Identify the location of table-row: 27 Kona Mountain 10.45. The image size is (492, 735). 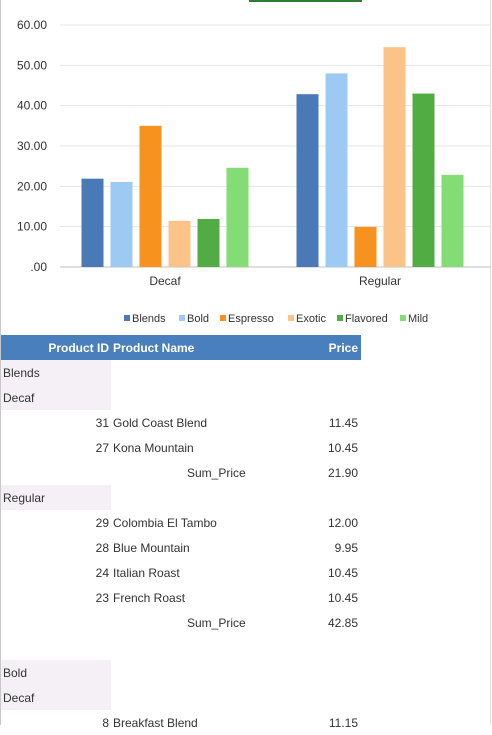
(181, 447).